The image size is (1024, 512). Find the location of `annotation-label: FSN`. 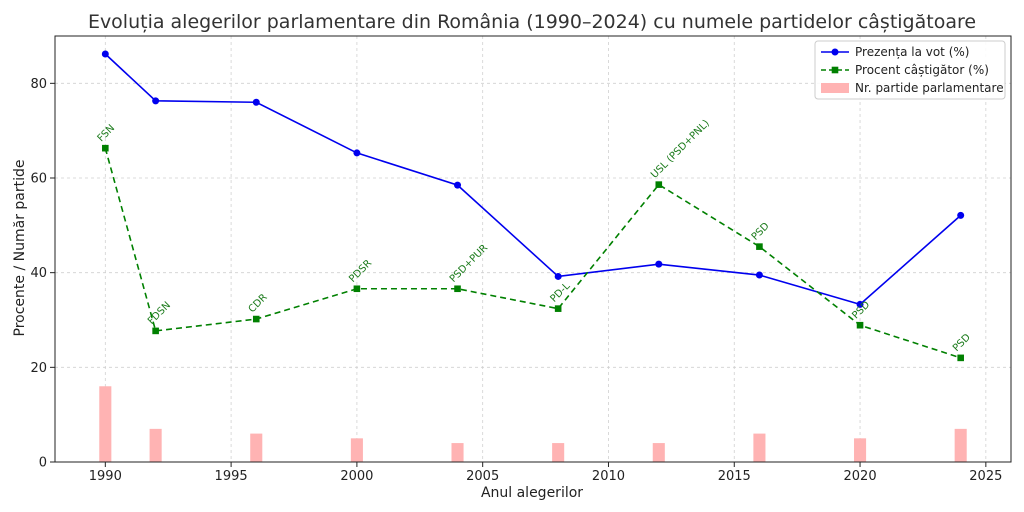

annotation-label: FSN is located at coordinates (107, 134).